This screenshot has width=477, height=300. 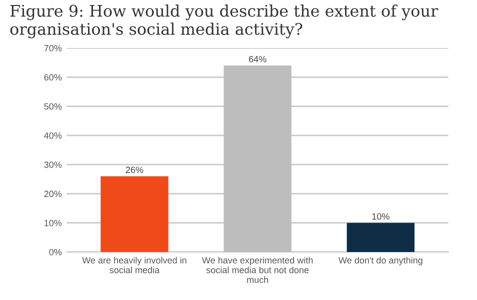 What do you see at coordinates (53, 48) in the screenshot?
I see `y-tick-label: 70%` at bounding box center [53, 48].